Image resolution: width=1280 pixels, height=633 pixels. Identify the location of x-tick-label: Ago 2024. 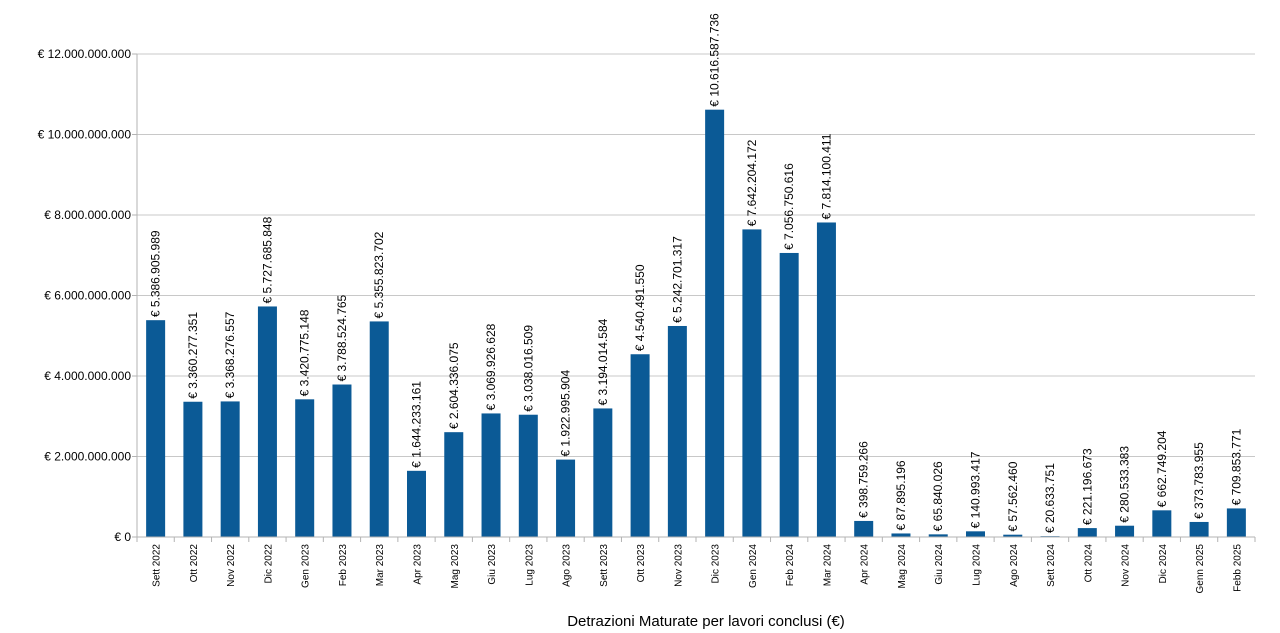
(1014, 565).